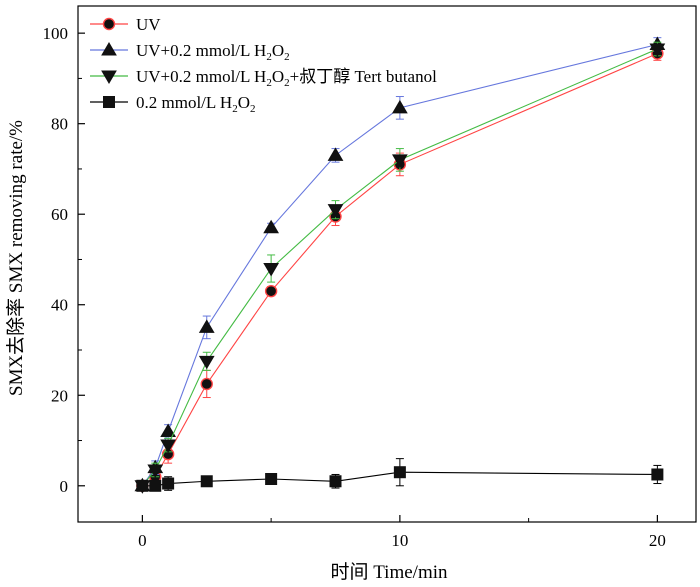  I want to click on legend-item-4: 0.2 mmol/L H2O2, so click(172, 104).